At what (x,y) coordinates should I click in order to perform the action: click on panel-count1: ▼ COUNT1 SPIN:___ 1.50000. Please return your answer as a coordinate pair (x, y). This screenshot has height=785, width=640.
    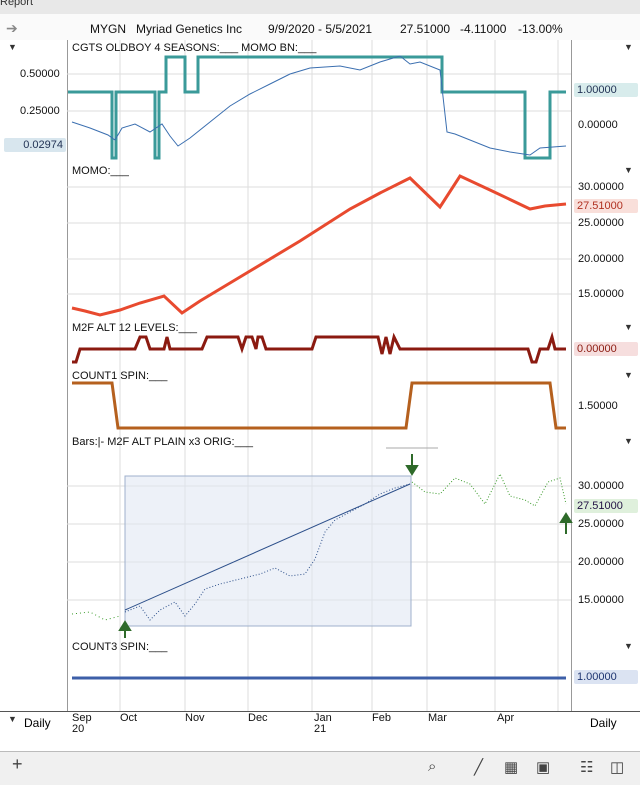
    Looking at the image, I should click on (320, 401).